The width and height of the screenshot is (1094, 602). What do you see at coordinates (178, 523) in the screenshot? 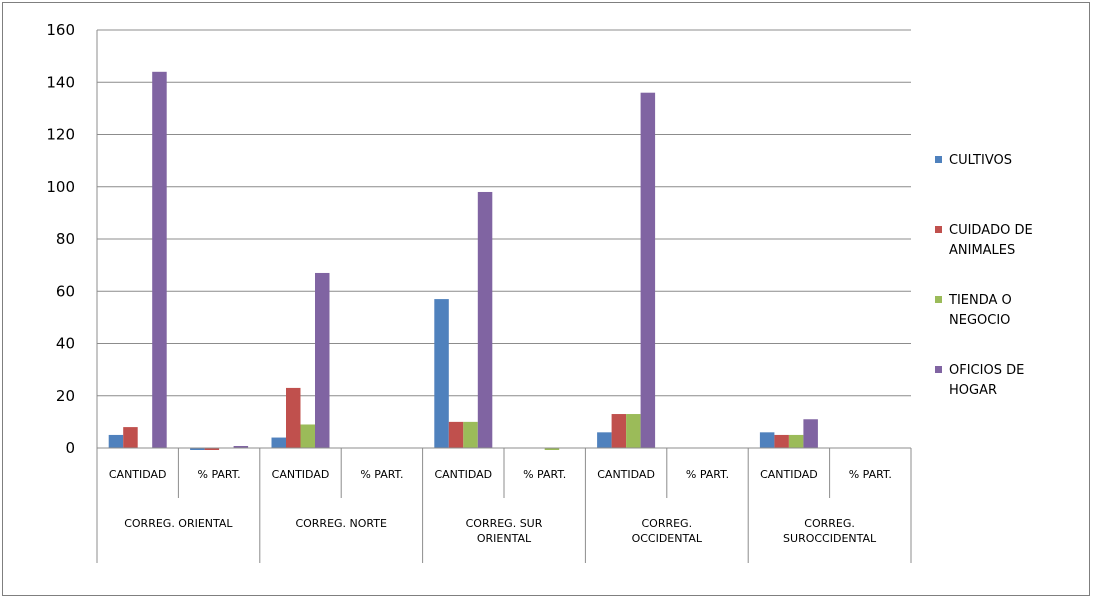
I see `x-group-label: CORREG. ORIENTAL` at bounding box center [178, 523].